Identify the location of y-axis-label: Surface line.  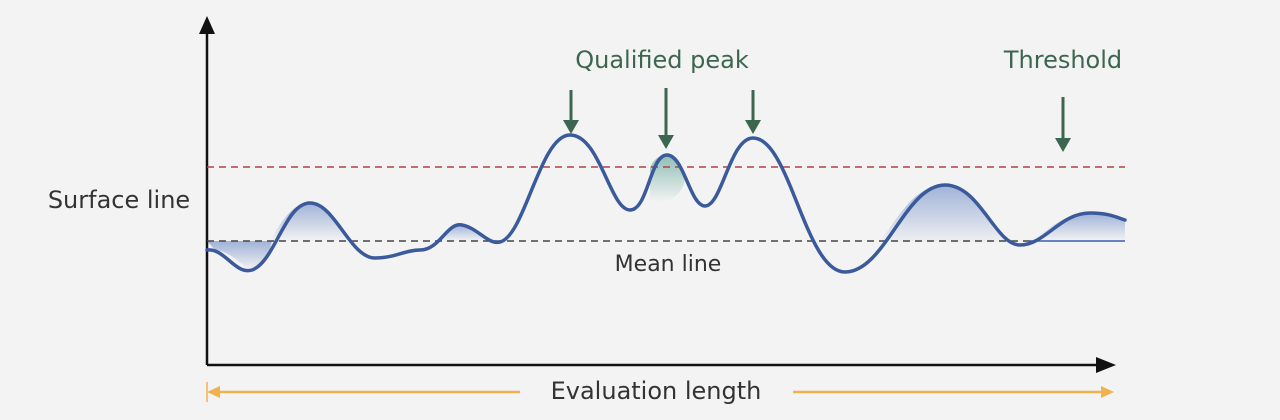
(119, 200).